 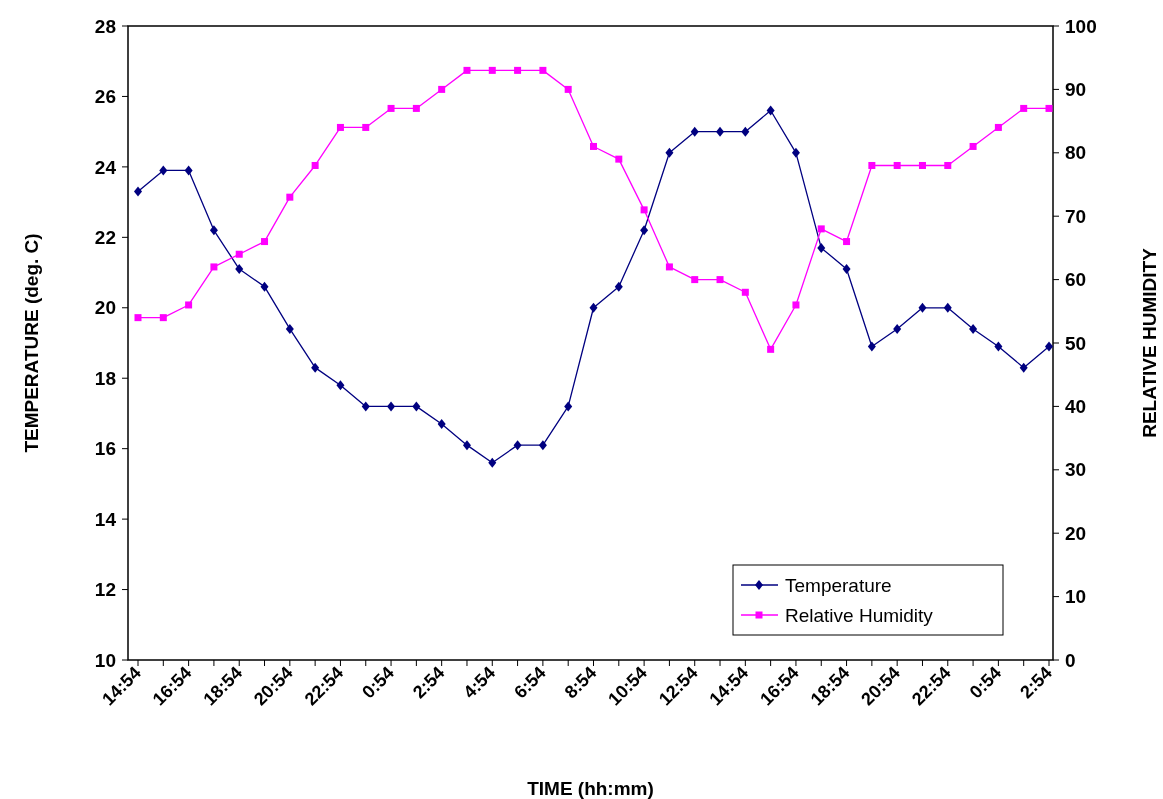 I want to click on y2-tick-label: 30, so click(x=1076, y=470).